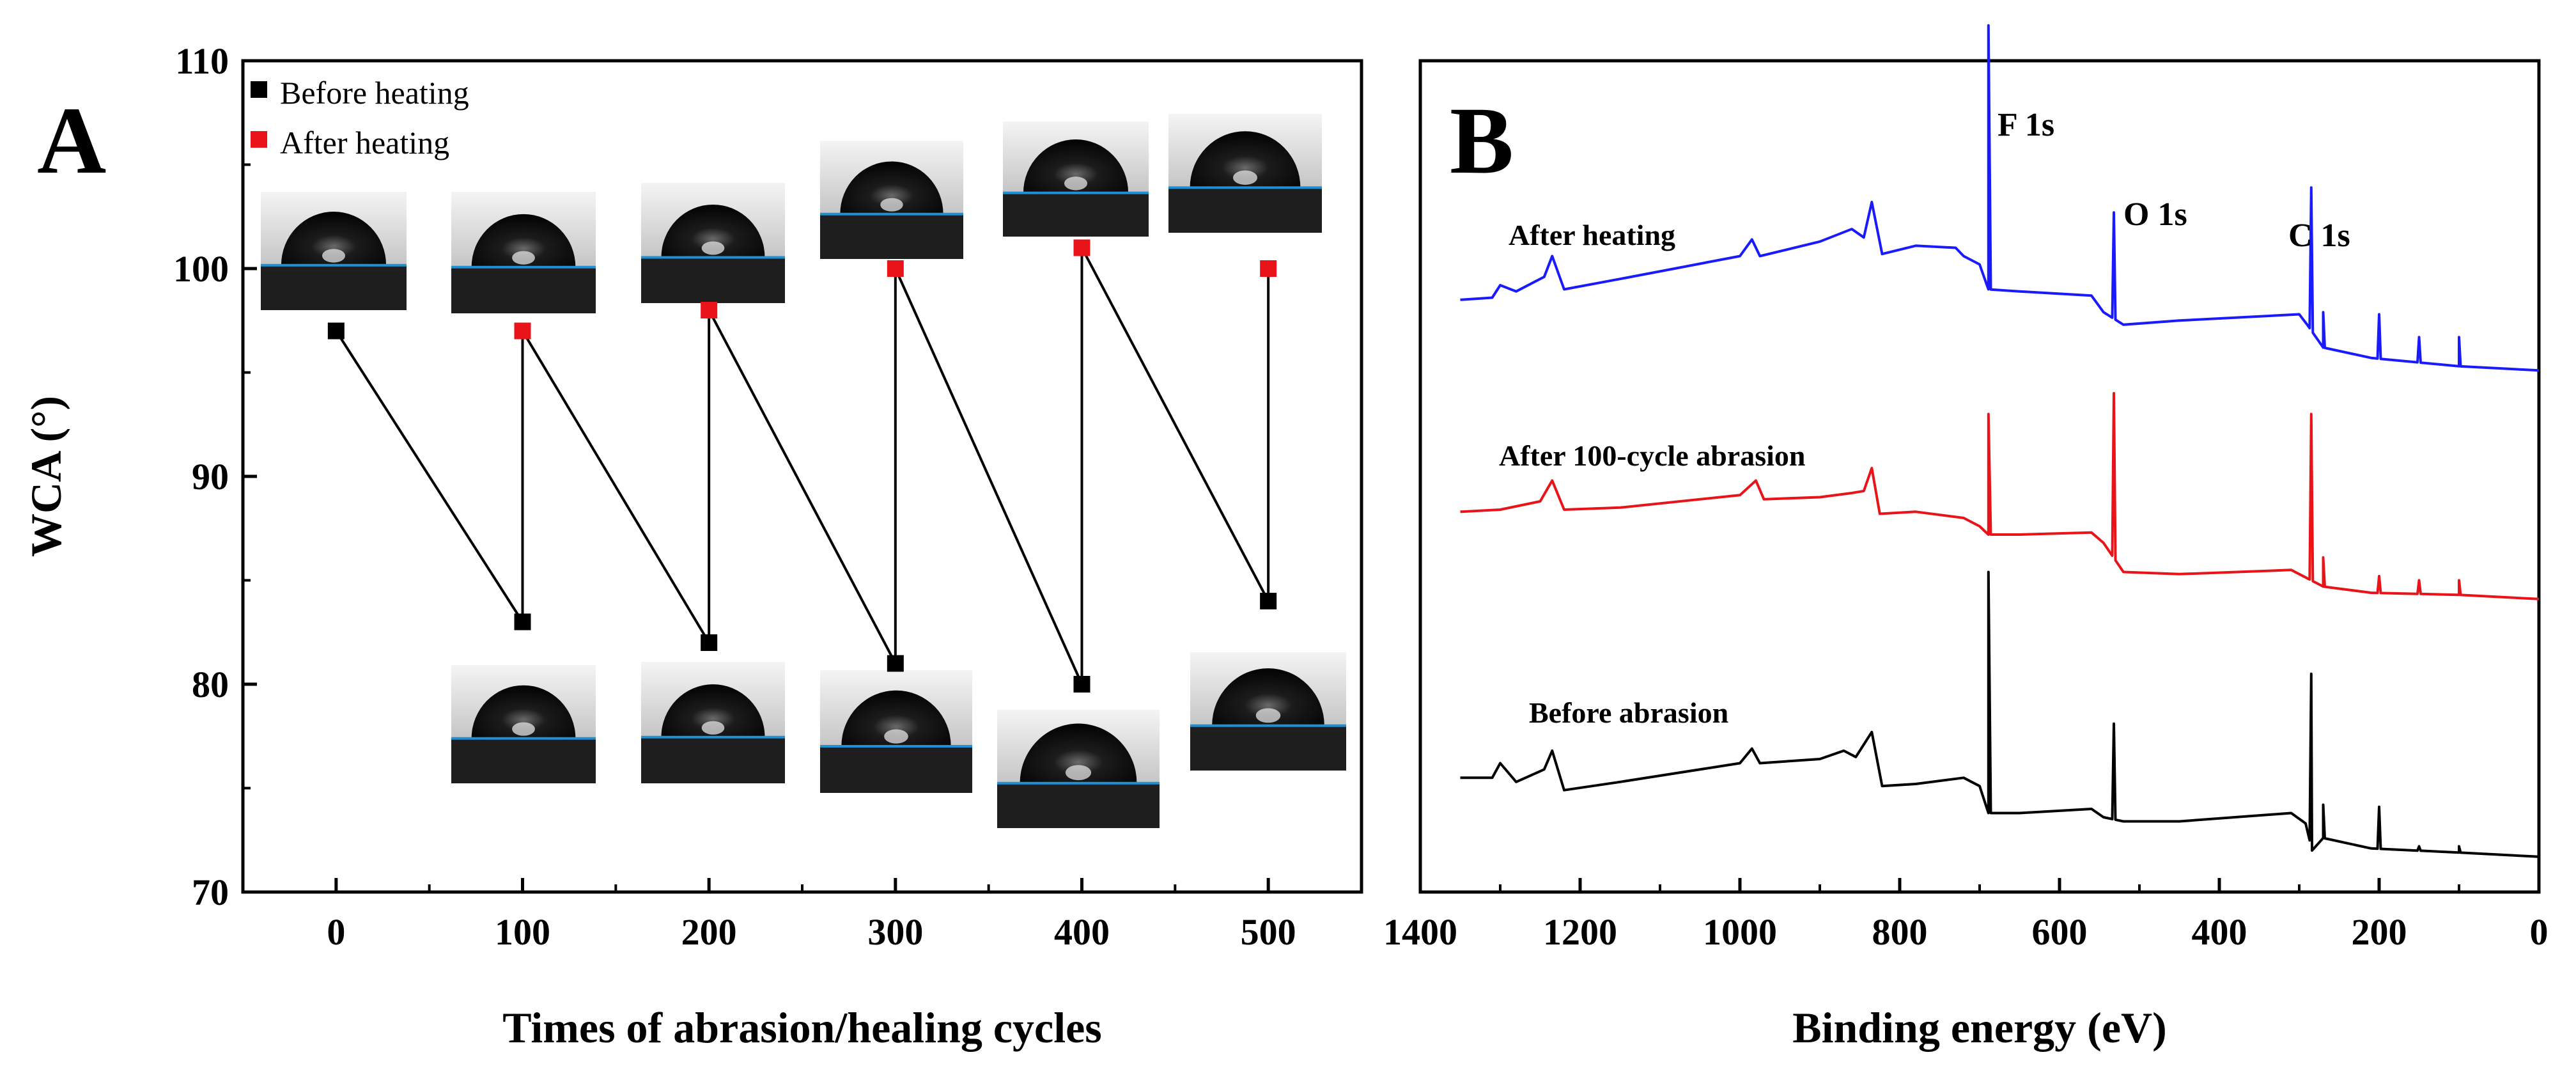 The image size is (2576, 1073). I want to click on spectrum-after-heating, so click(2000, 198).